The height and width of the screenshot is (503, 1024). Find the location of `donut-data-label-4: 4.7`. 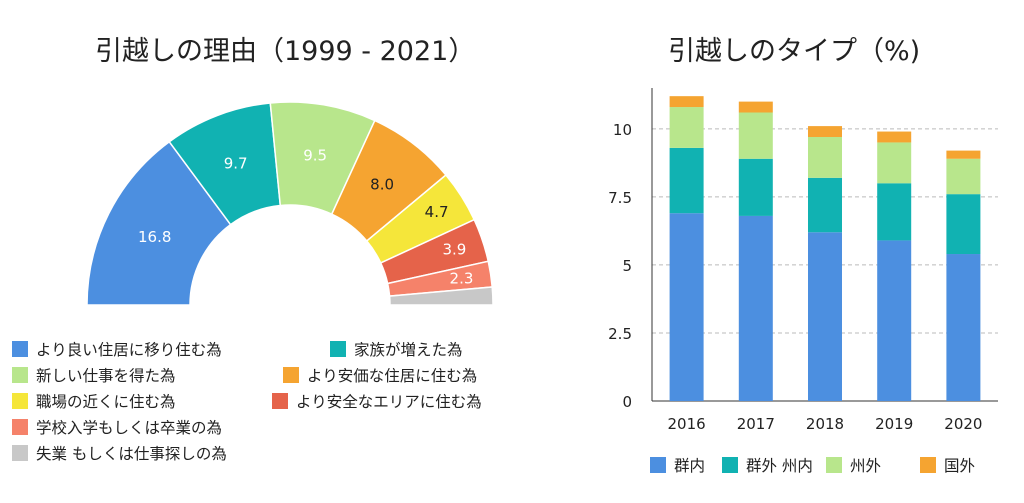

donut-data-label-4: 4.7 is located at coordinates (437, 212).